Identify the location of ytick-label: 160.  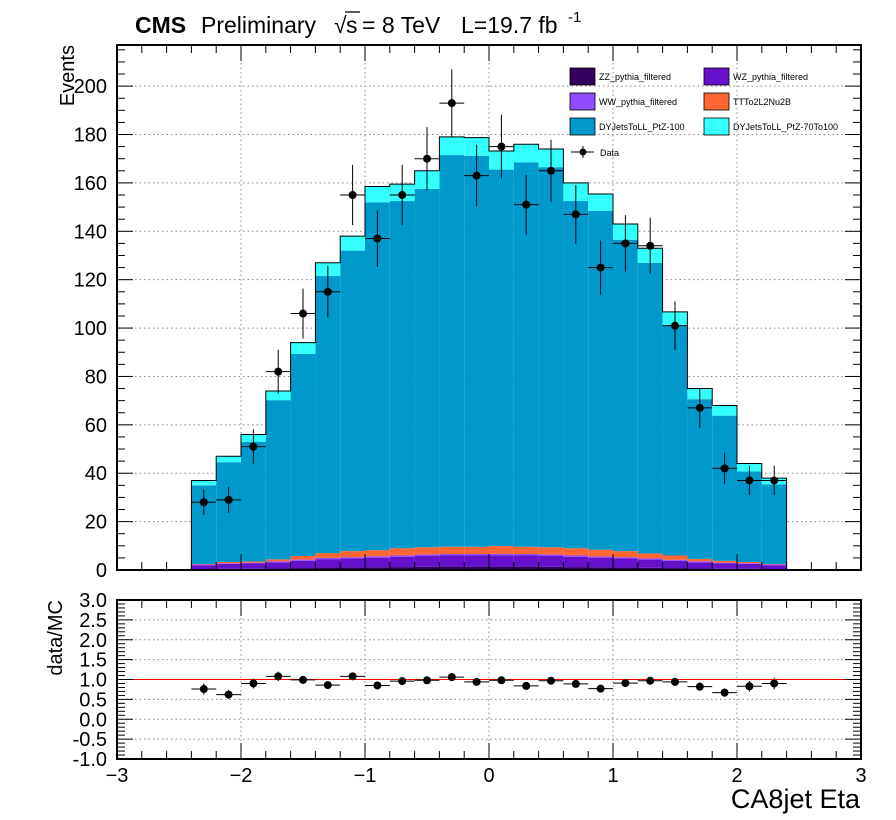
(90, 184).